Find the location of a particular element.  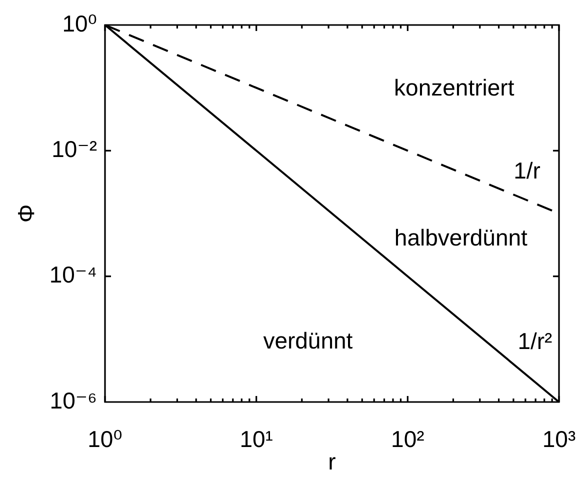

y-axis-title: Φ is located at coordinates (26, 213).